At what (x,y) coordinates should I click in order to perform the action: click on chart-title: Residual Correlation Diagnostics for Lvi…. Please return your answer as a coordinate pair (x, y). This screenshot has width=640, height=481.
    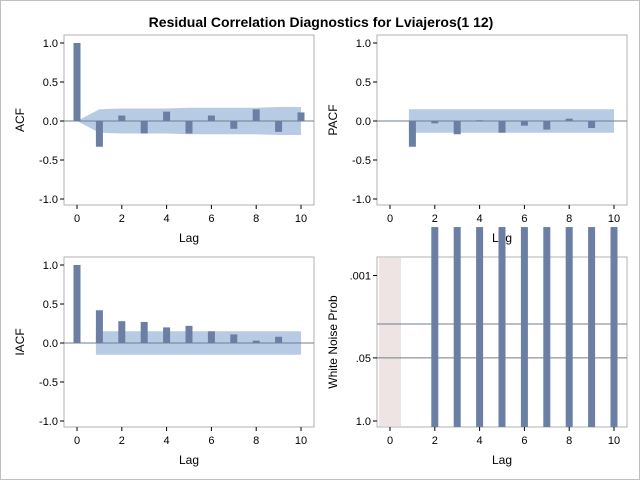
    Looking at the image, I should click on (321, 22).